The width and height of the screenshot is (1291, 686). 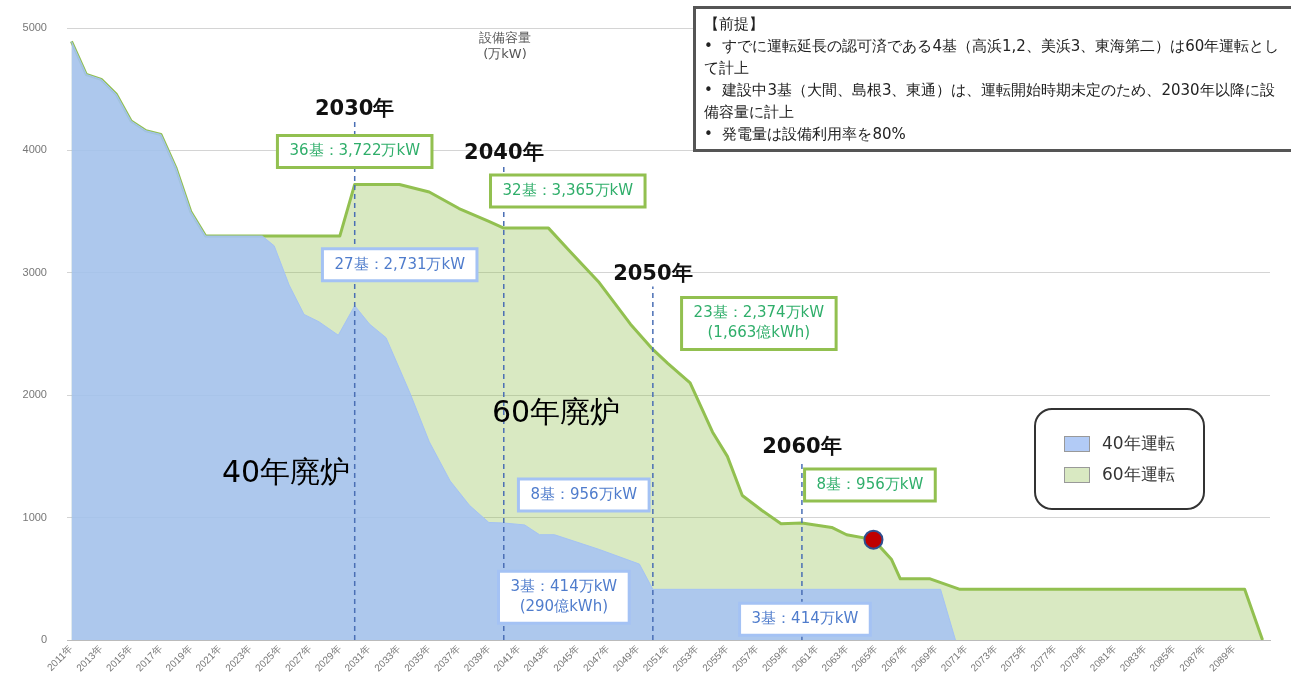 I want to click on annotation: 60年廃炉, so click(x=556, y=412).